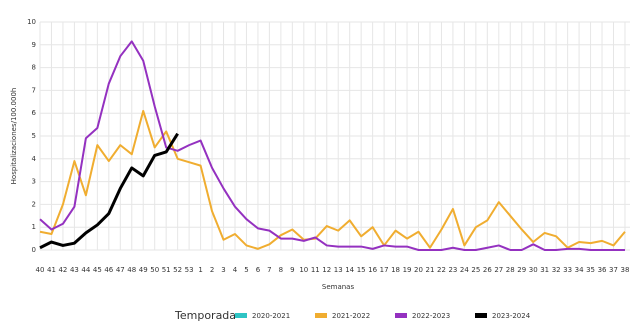  Describe the element at coordinates (189, 270) in the screenshot. I see `x-tick-label: 53` at that location.